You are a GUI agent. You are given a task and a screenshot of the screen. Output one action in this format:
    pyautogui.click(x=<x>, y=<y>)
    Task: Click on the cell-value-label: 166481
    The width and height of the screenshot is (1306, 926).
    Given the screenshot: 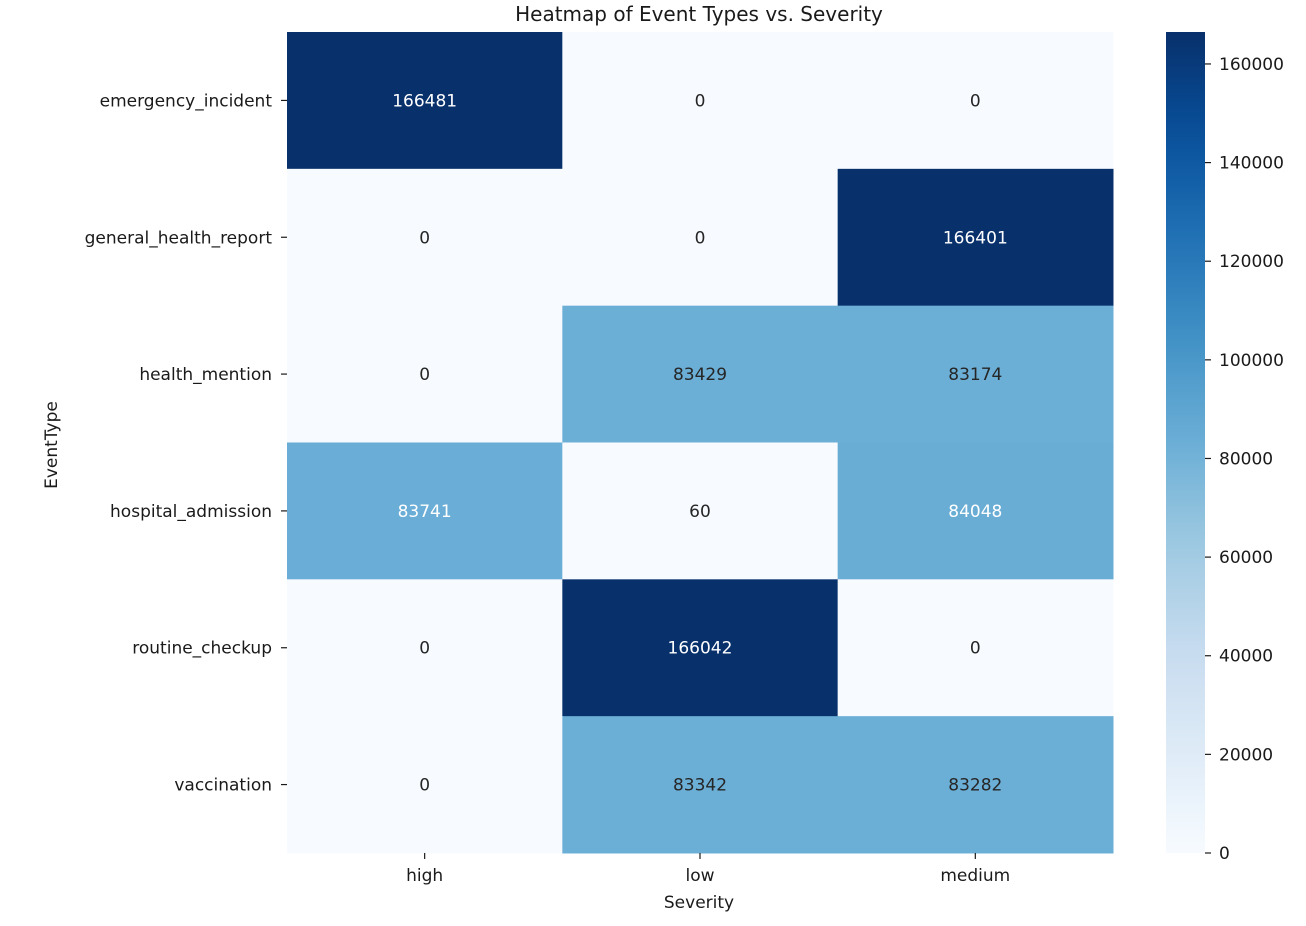 What is the action you would take?
    pyautogui.click(x=424, y=101)
    